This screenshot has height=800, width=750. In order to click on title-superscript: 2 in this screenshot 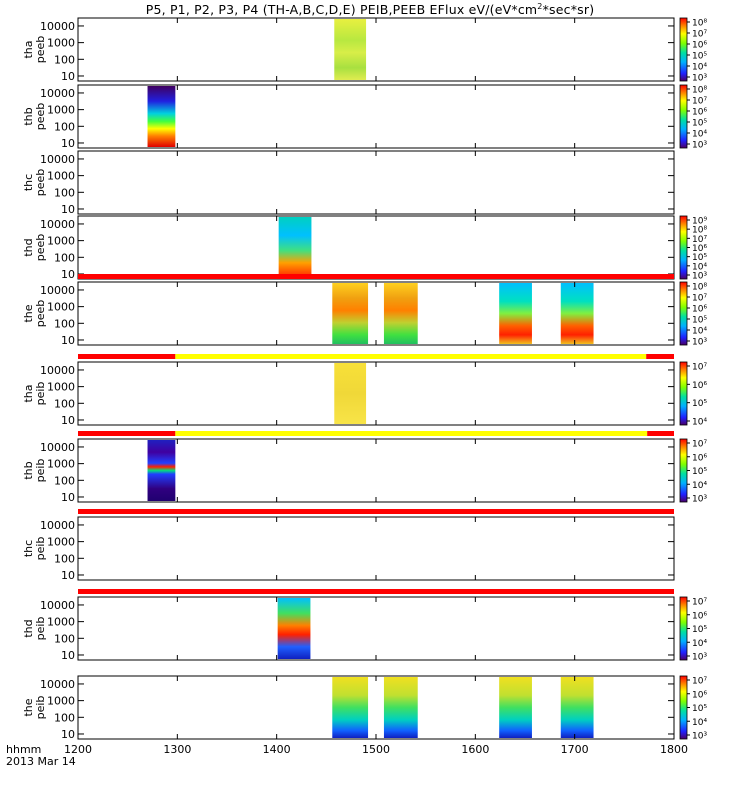, I will do `click(540, 6)`.